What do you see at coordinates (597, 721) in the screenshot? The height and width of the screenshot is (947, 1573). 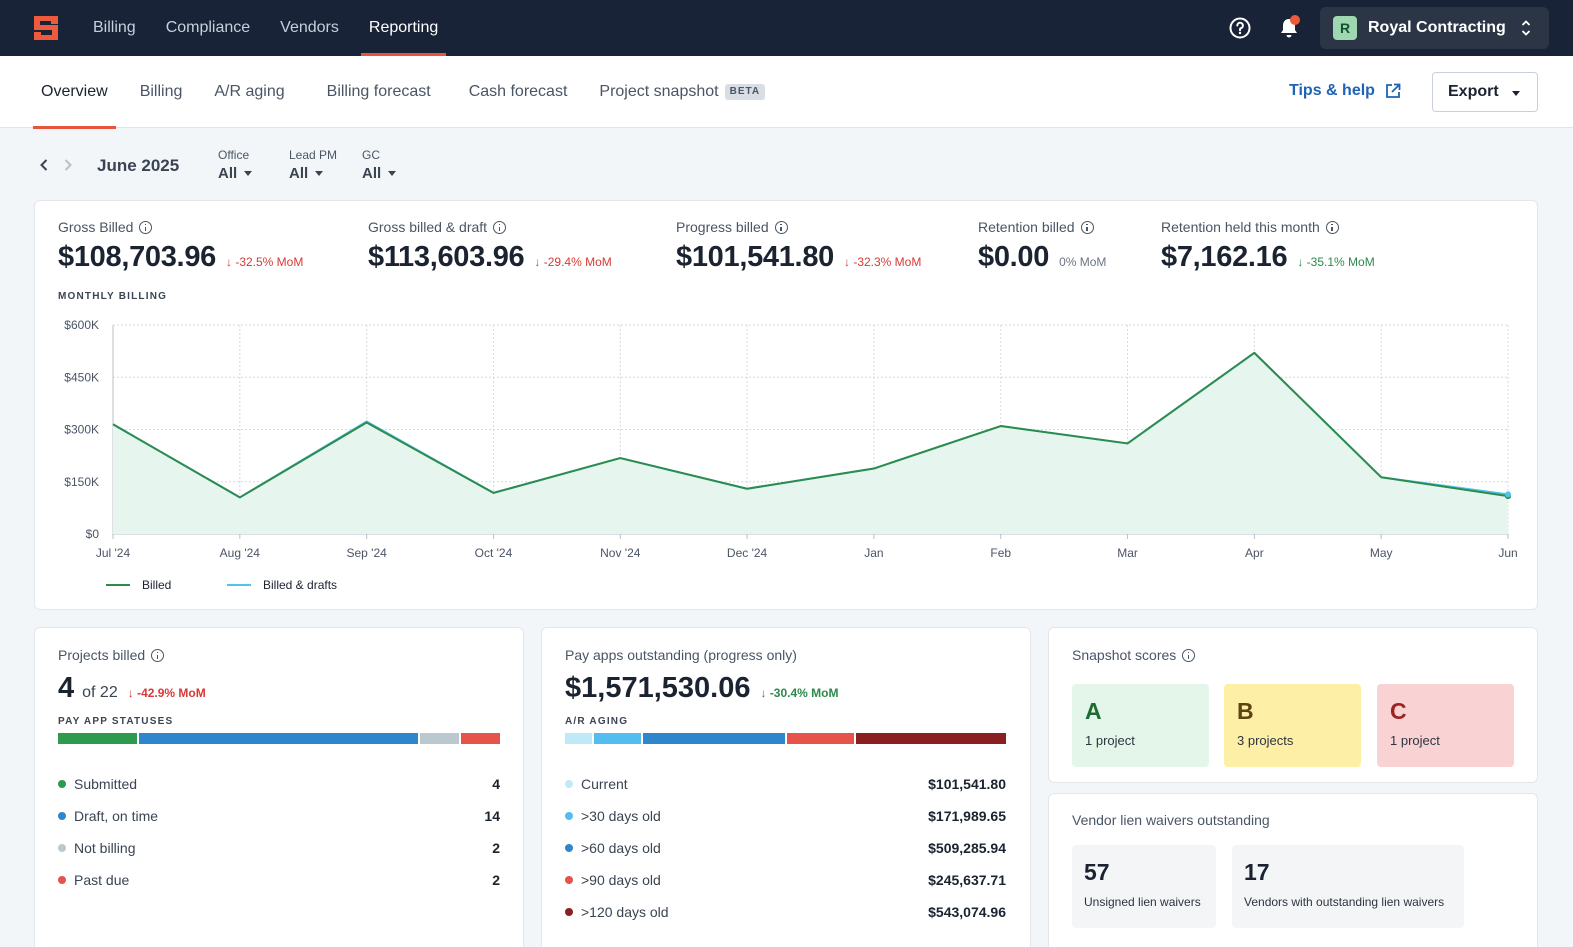 I see `ar-aging-label: A/R AGING` at bounding box center [597, 721].